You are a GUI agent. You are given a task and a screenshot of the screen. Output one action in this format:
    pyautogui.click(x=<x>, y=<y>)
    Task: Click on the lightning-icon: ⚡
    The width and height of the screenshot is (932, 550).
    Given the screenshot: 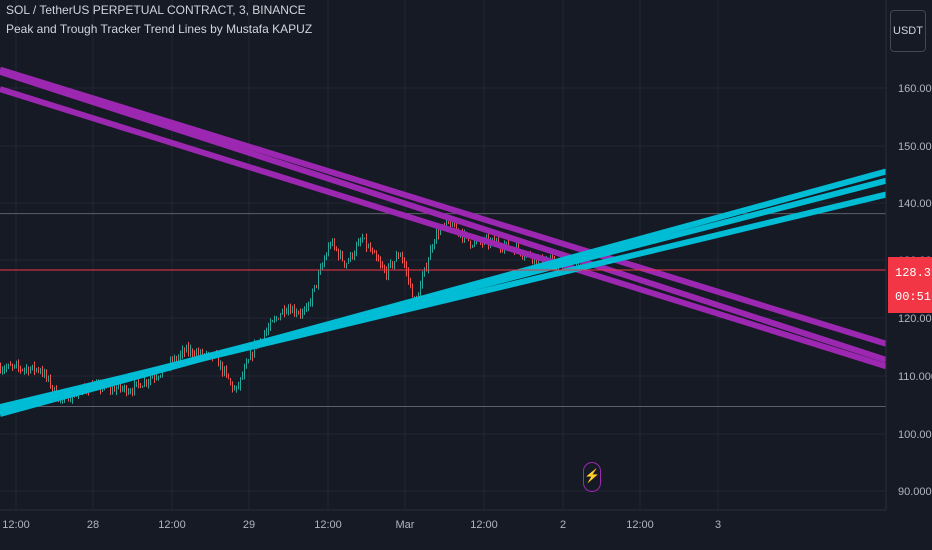 What is the action you would take?
    pyautogui.click(x=592, y=477)
    